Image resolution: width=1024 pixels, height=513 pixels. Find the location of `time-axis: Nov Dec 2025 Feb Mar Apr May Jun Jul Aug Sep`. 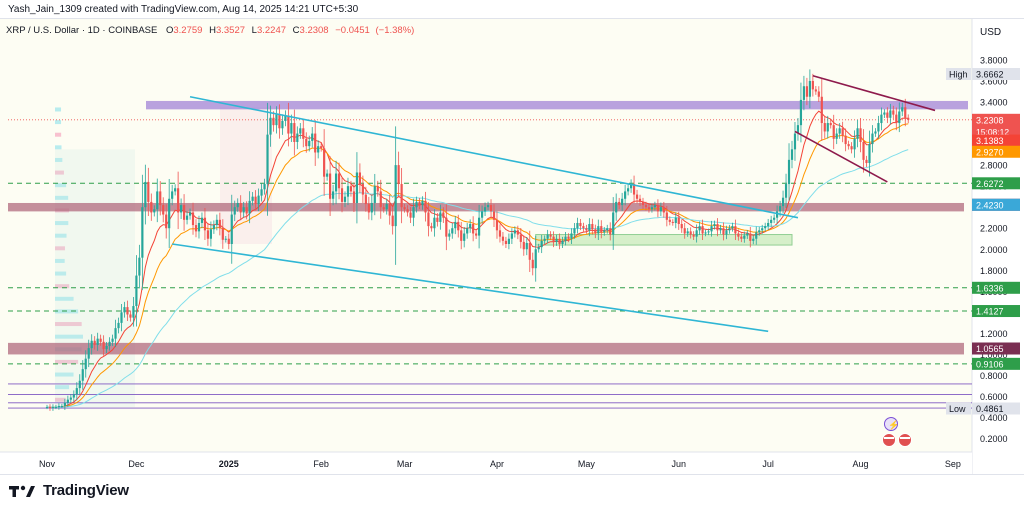

time-axis: Nov Dec 2025 Feb Mar Apr May Jun Jul Aug Sep is located at coordinates (500, 464).